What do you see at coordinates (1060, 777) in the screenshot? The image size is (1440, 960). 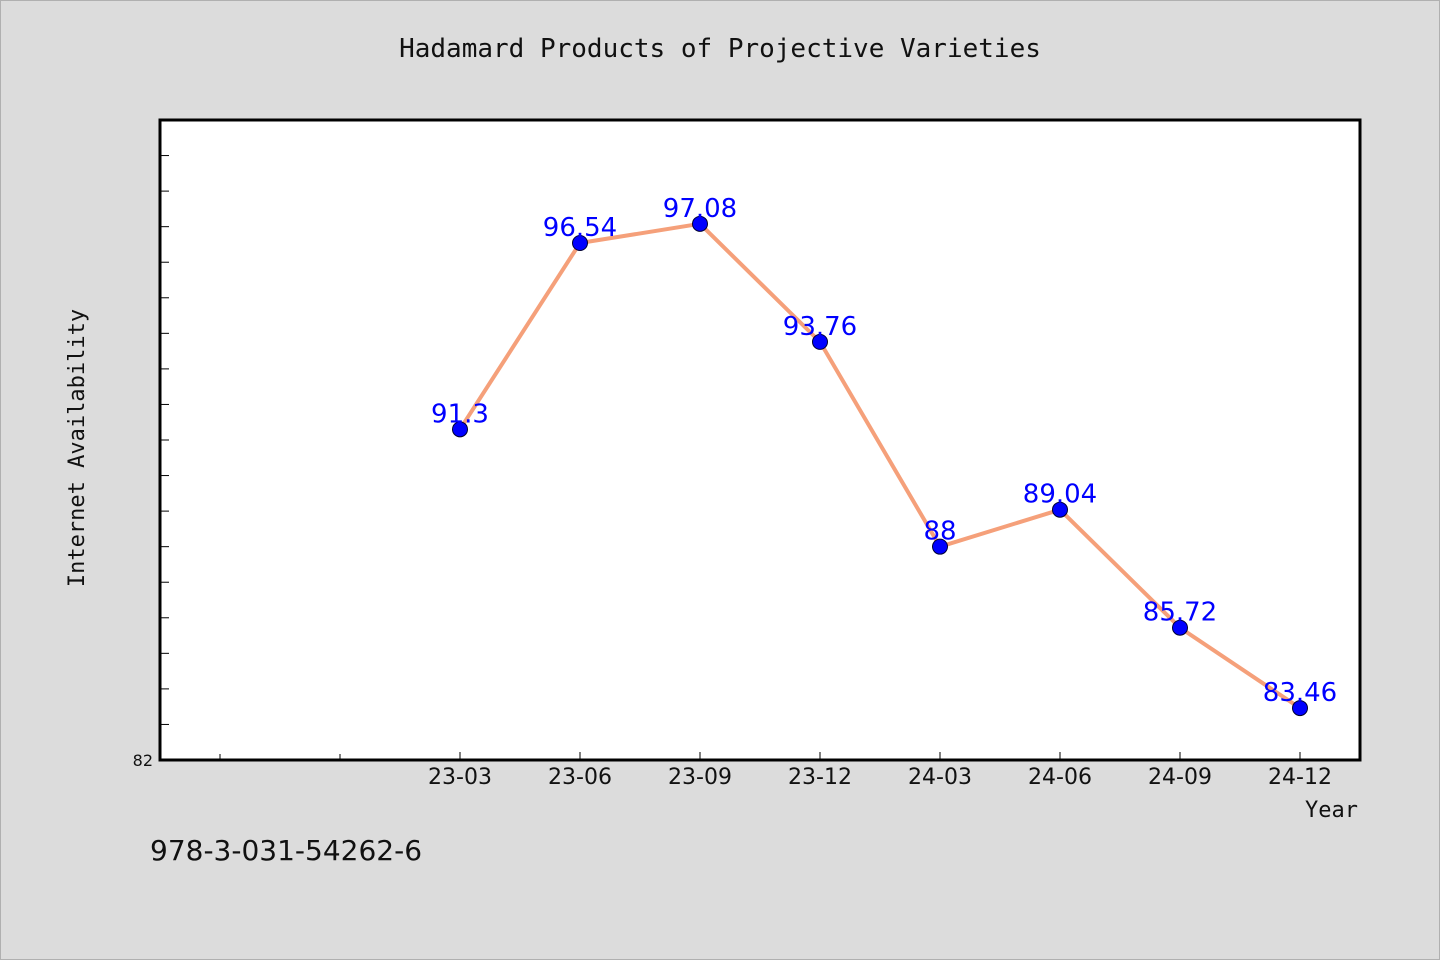 I see `x-tick-label: 24-06` at bounding box center [1060, 777].